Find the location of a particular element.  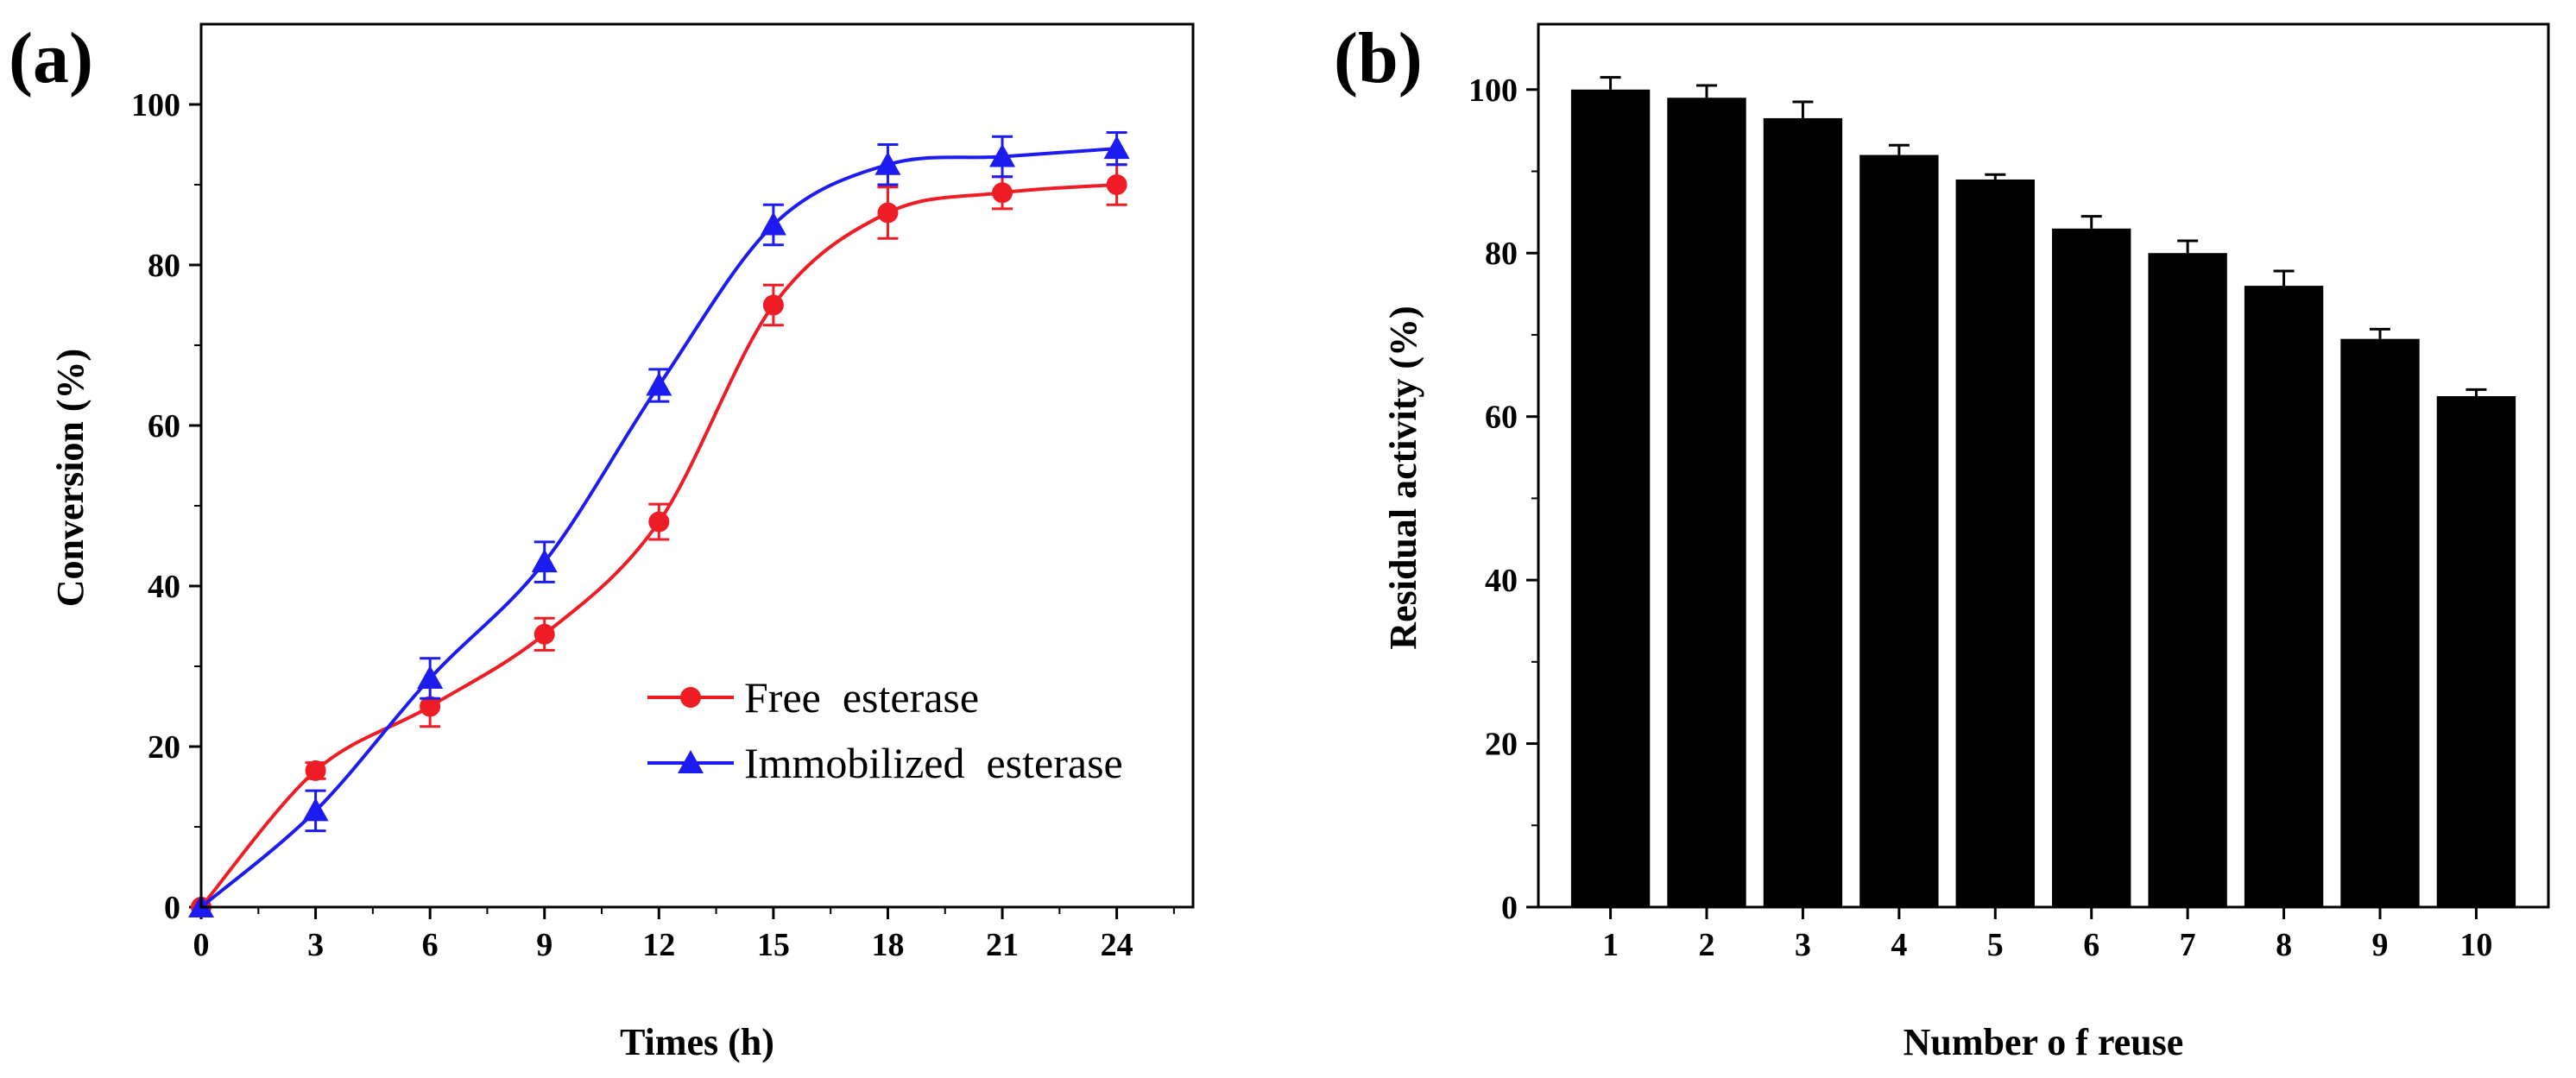

panel-b-y-tick-label: 40 is located at coordinates (1501, 581).